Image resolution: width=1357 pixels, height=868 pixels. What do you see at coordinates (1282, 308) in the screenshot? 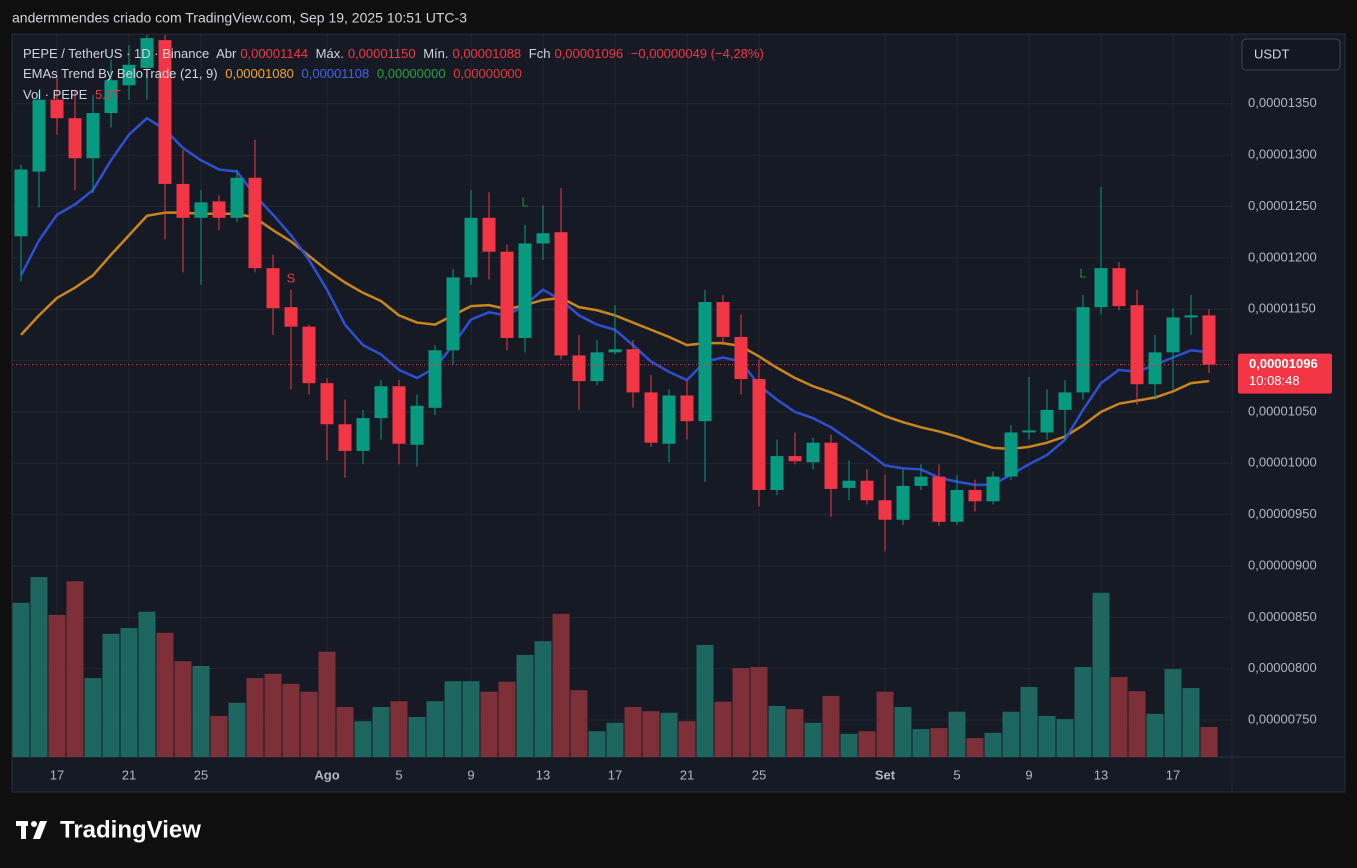
I see `y-tick-label: 0,00001150` at bounding box center [1282, 308].